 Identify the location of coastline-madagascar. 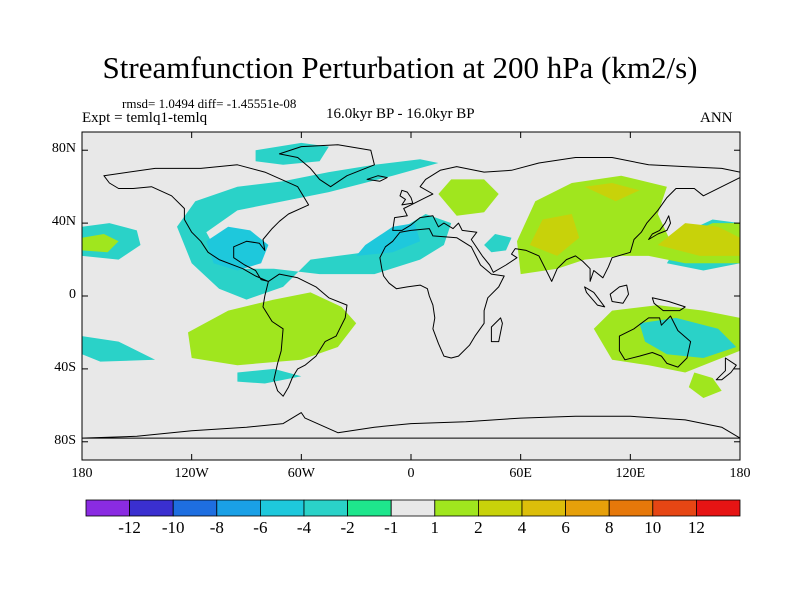
(496, 330).